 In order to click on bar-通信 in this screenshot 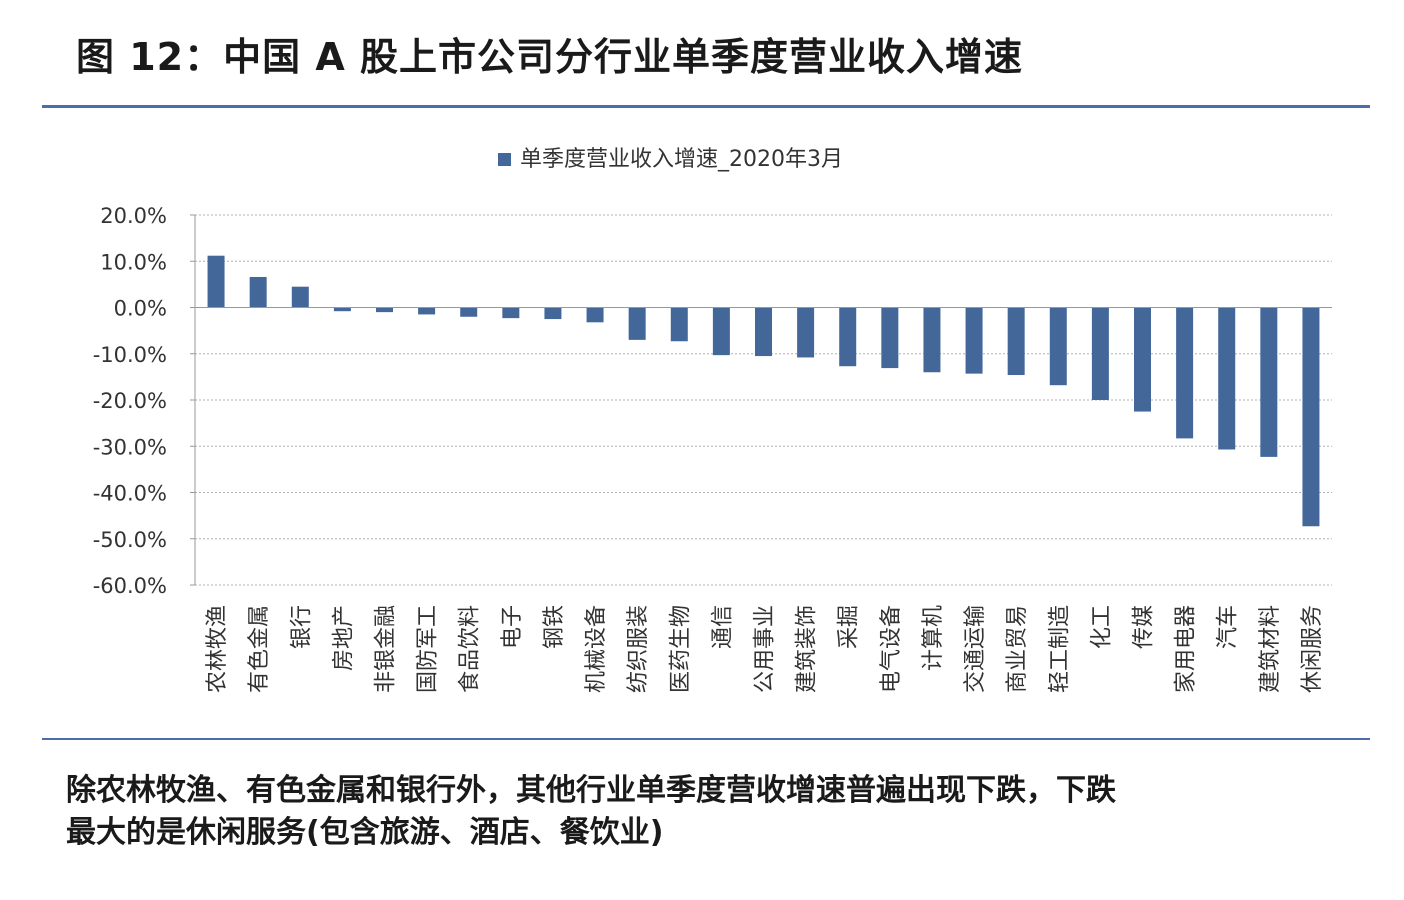, I will do `click(721, 331)`.